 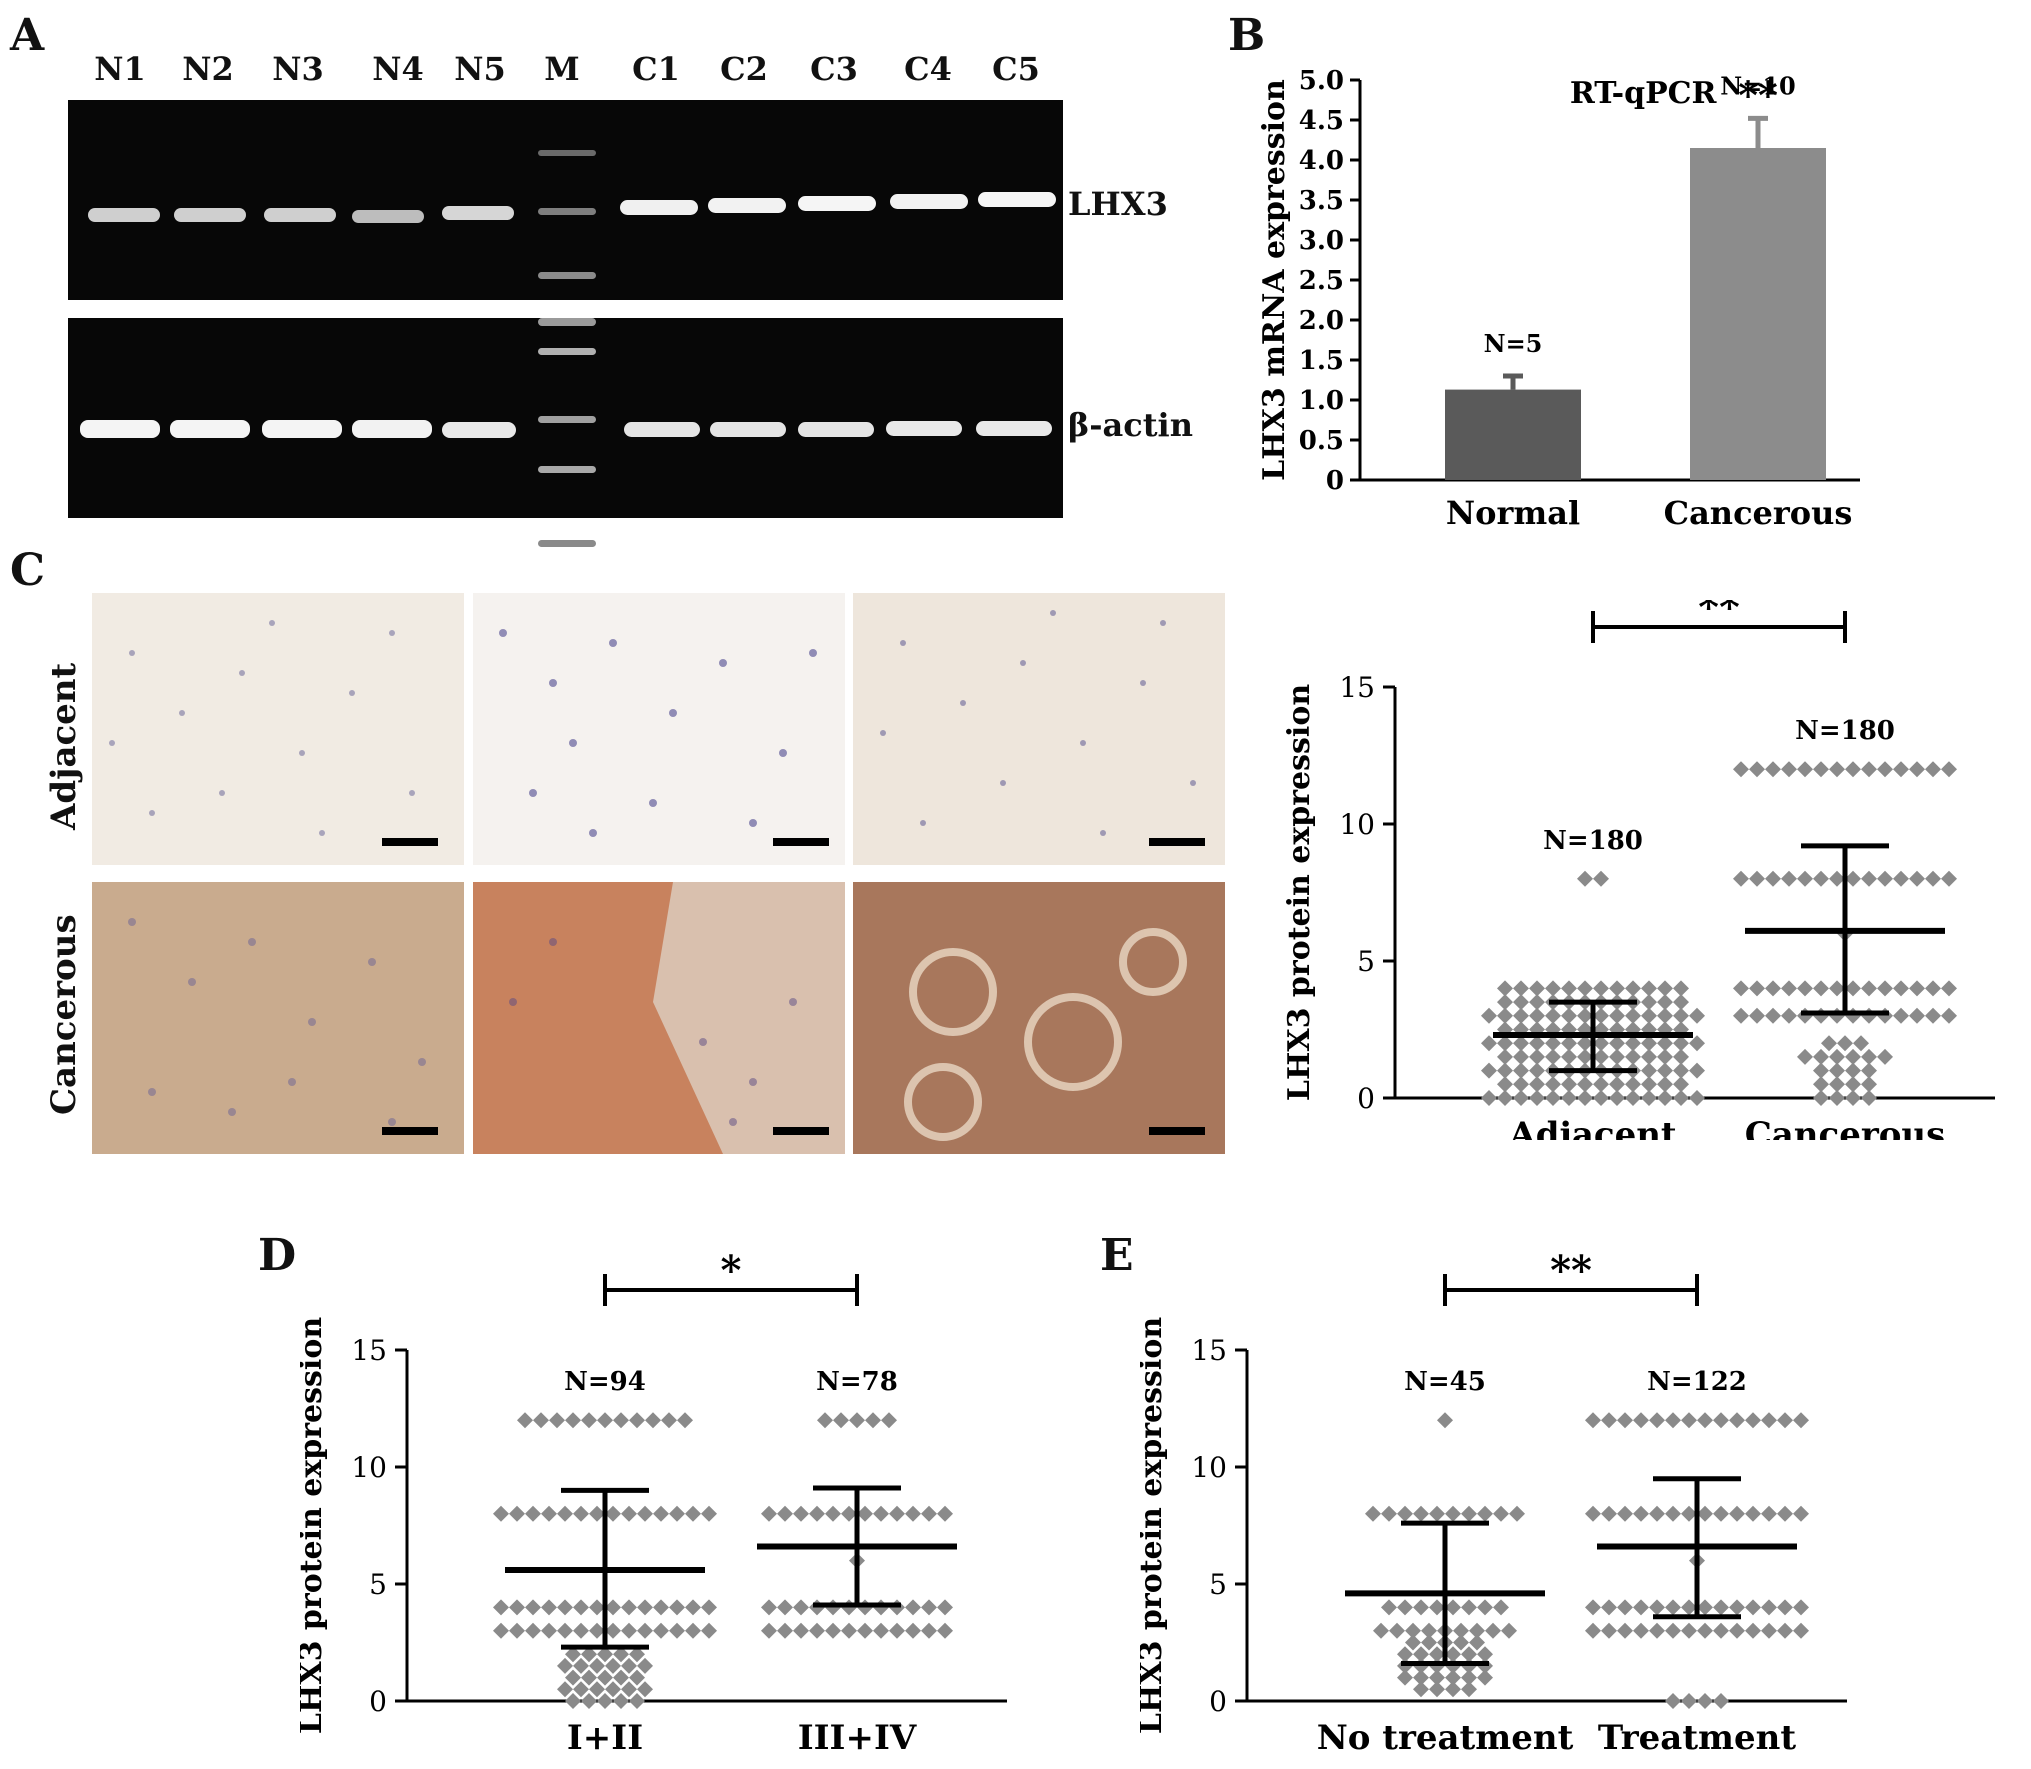 I want to click on cell-nuclei, so click(x=262, y=728).